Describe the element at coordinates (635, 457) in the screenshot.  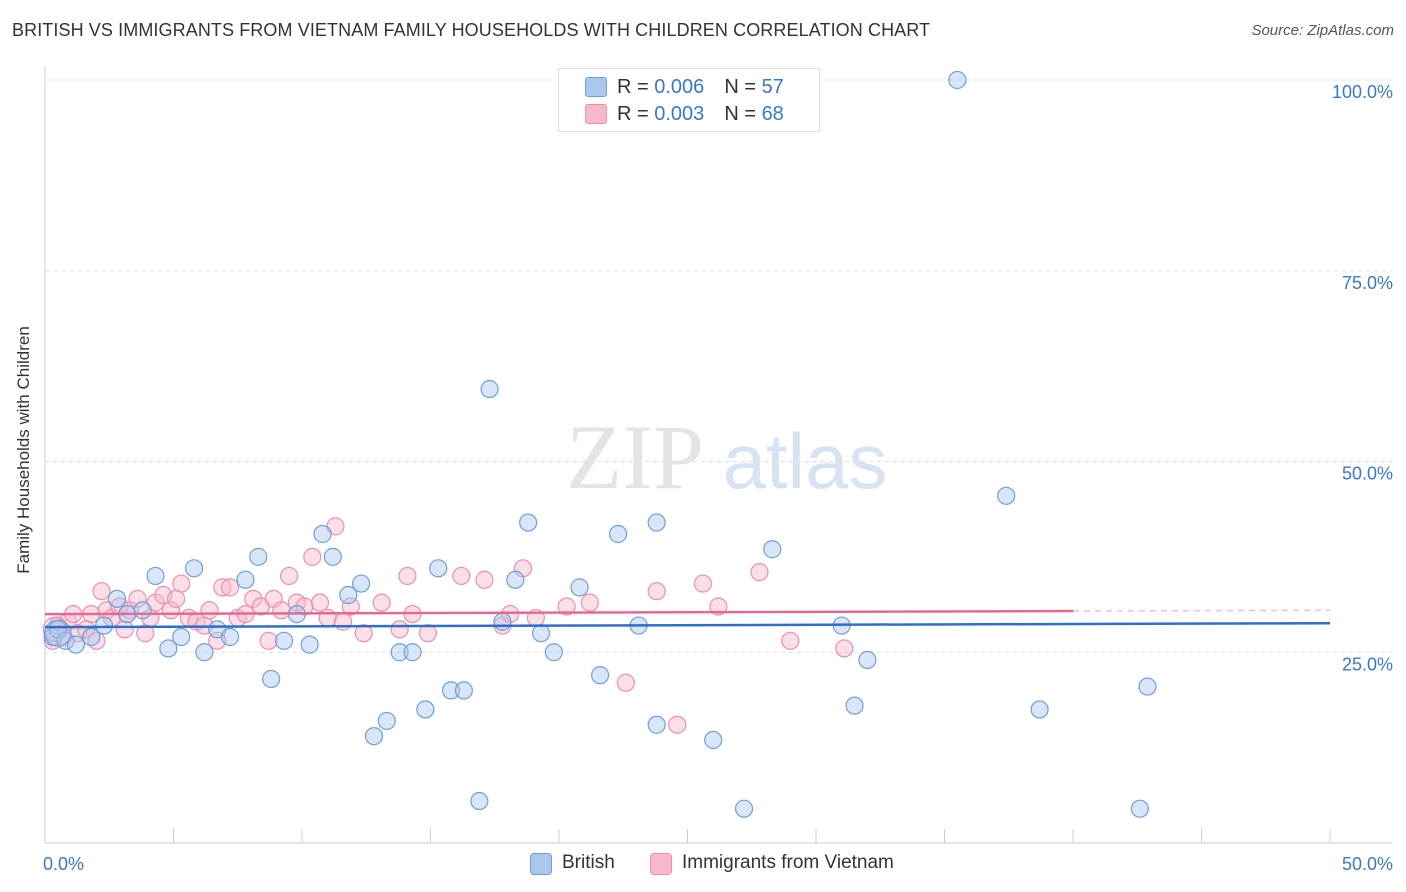
I see `watermark-zip: ZIP` at that location.